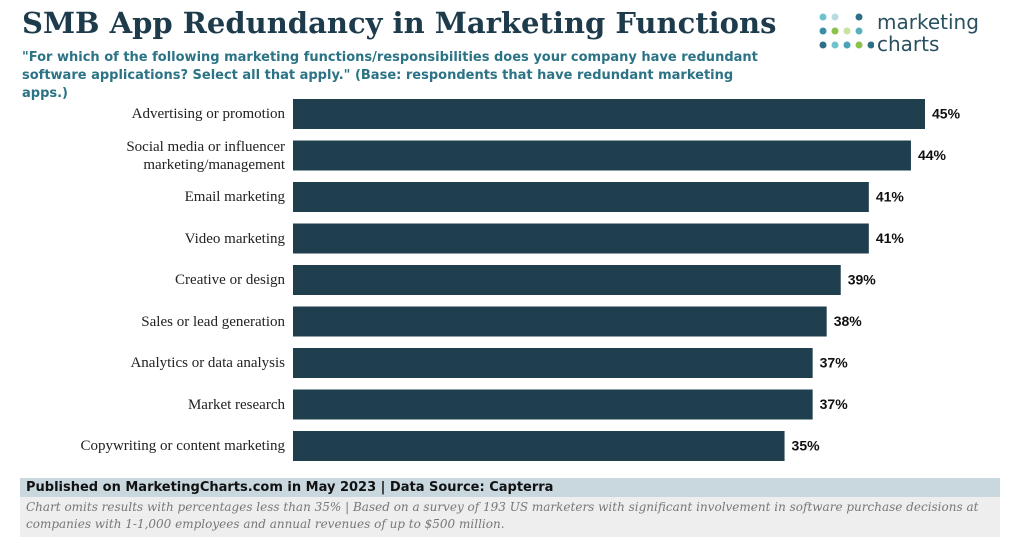 The width and height of the screenshot is (1014, 544). What do you see at coordinates (234, 197) in the screenshot?
I see `category-label: Email marketing` at bounding box center [234, 197].